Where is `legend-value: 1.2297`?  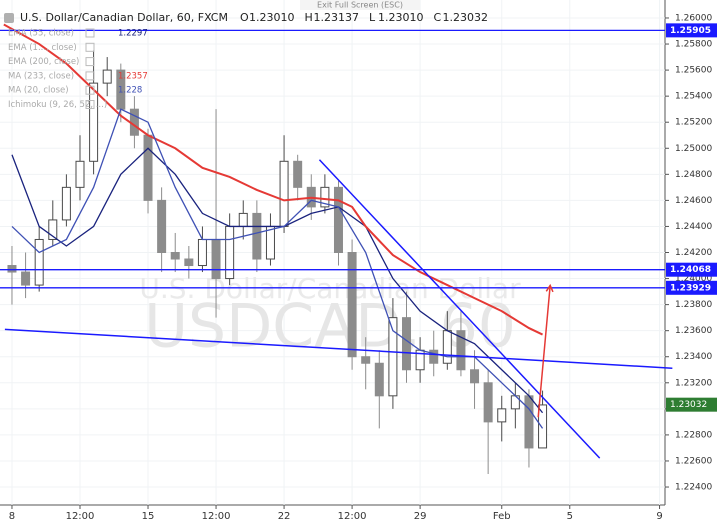
legend-value: 1.2297 is located at coordinates (133, 34).